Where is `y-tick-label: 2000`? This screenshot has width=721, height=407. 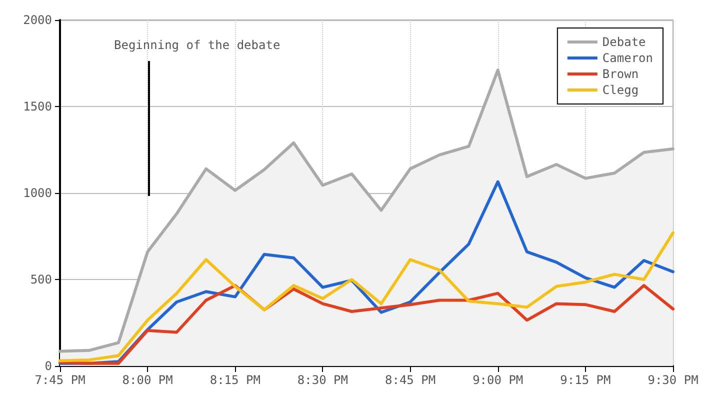
y-tick-label: 2000 is located at coordinates (37, 20).